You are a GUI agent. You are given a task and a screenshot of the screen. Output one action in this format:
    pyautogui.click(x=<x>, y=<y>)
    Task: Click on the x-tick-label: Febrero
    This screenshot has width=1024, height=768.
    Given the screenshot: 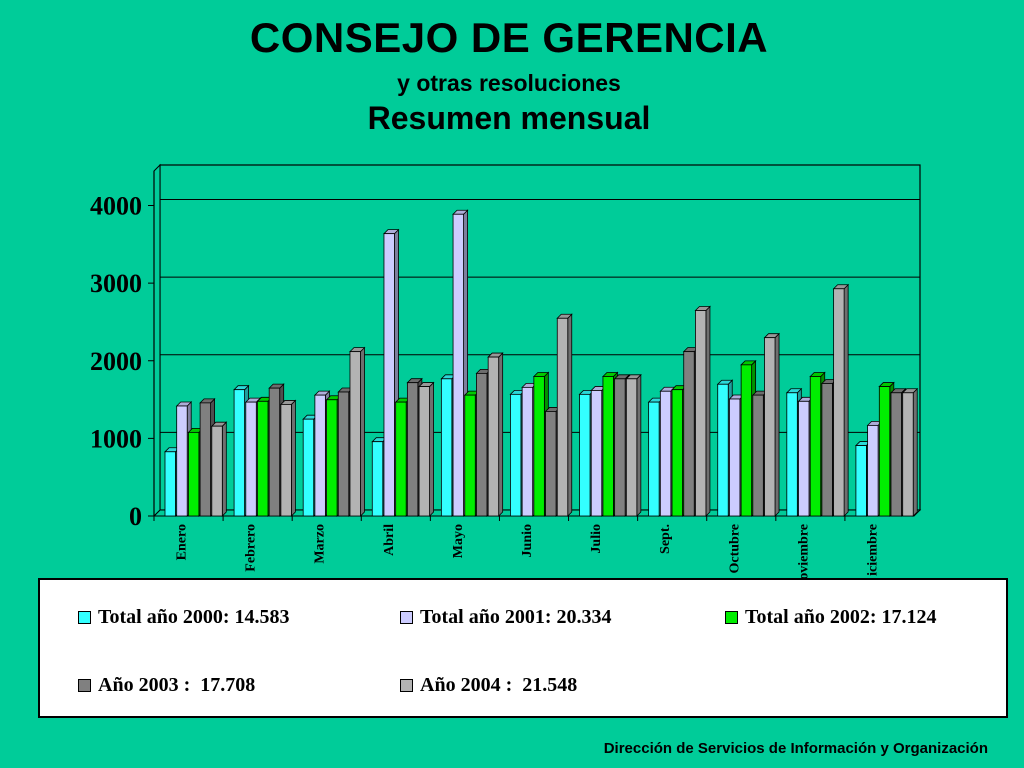 What is the action you would take?
    pyautogui.click(x=251, y=548)
    